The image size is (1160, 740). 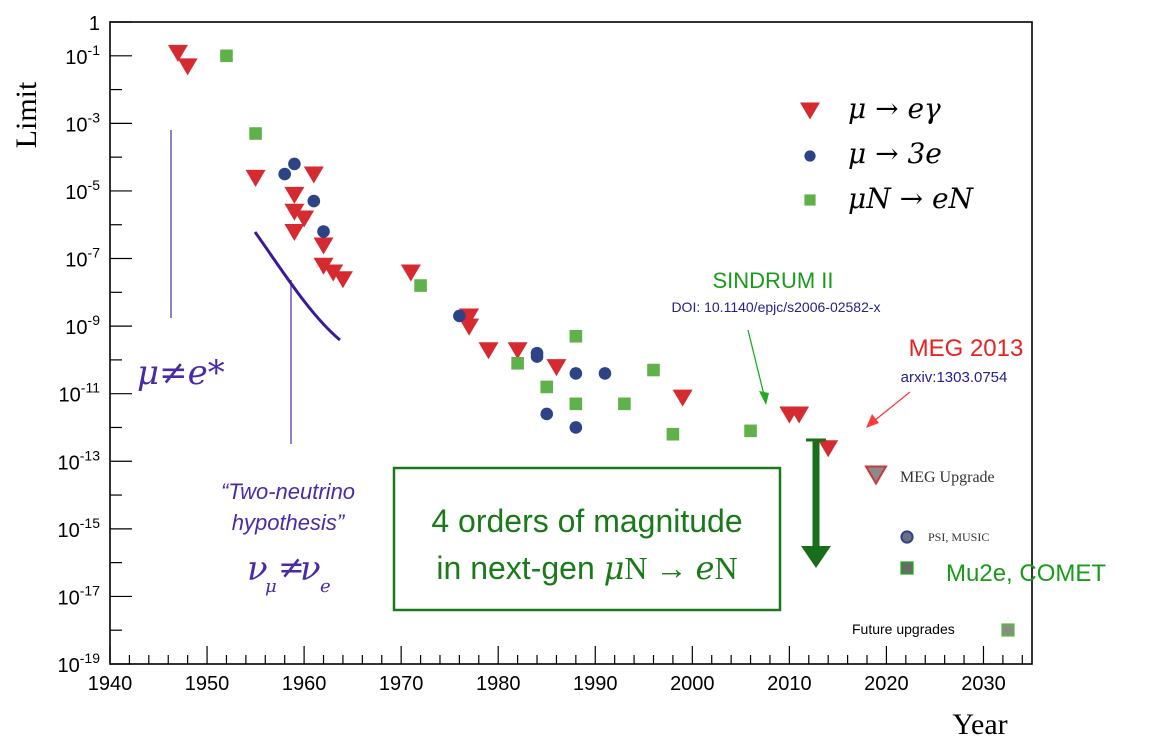 What do you see at coordinates (886, 684) in the screenshot?
I see `x-tick-label: 2020` at bounding box center [886, 684].